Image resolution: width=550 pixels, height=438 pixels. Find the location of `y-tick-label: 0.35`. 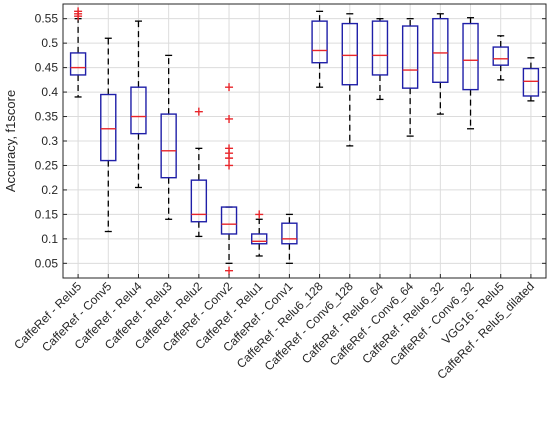

y-tick-label: 0.35 is located at coordinates (47, 117).